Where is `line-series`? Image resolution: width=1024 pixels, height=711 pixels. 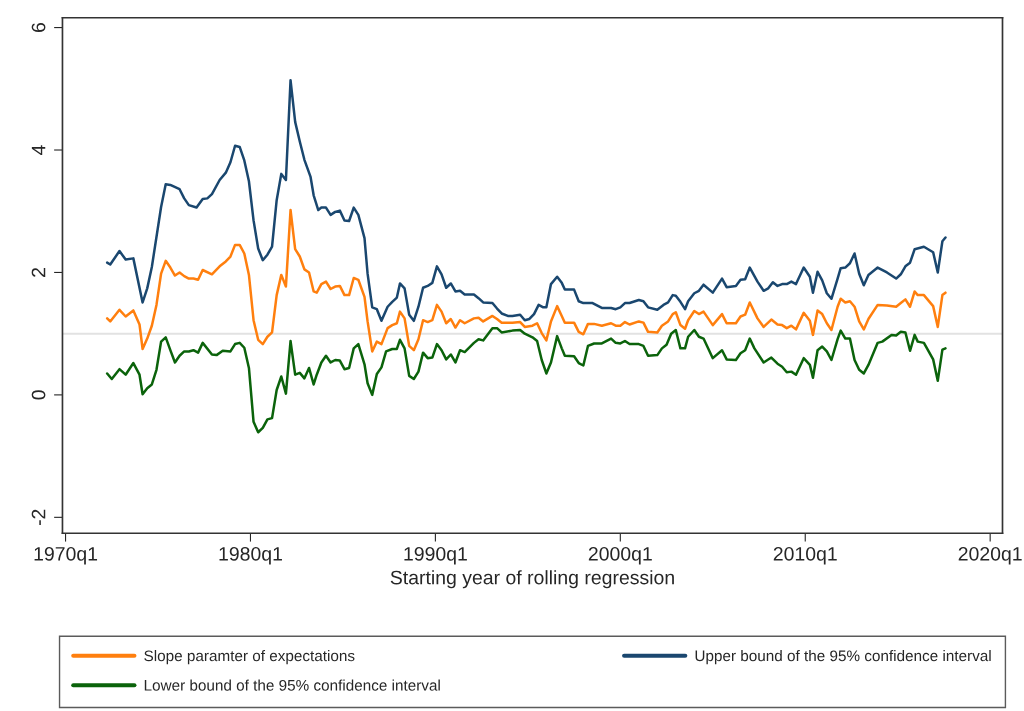 line-series is located at coordinates (526, 380).